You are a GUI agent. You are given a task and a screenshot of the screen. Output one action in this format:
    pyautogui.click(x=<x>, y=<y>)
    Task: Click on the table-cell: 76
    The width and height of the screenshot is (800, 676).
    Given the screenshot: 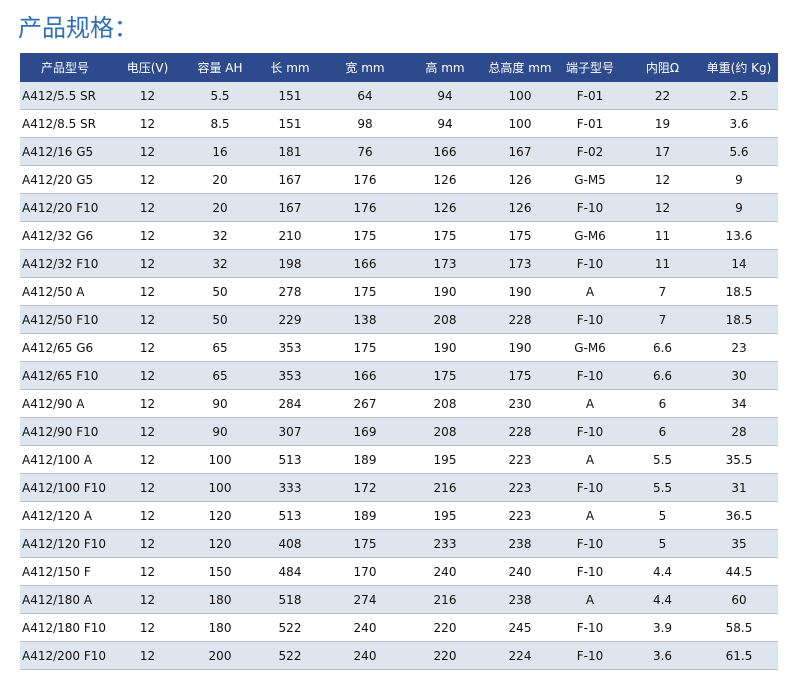 What is the action you would take?
    pyautogui.click(x=365, y=151)
    